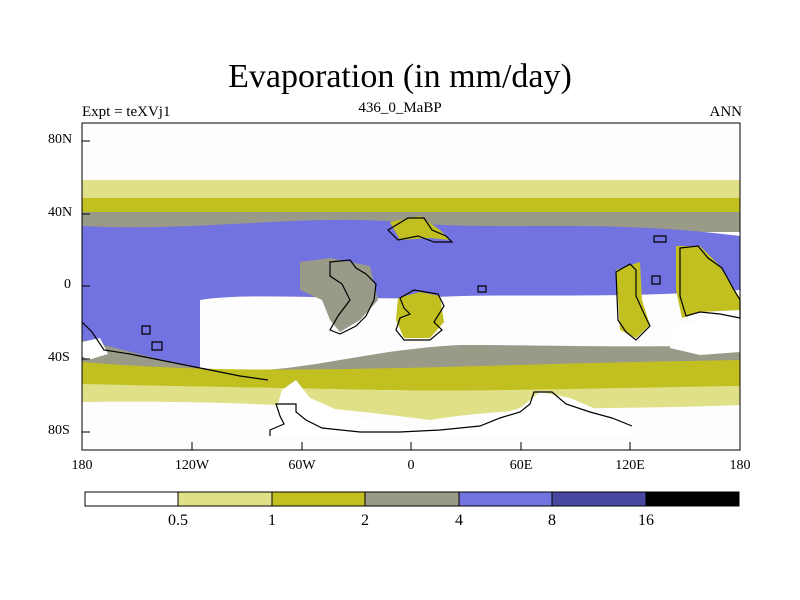 Image resolution: width=800 pixels, height=600 pixels. Describe the element at coordinates (175, 351) in the screenshot. I see `coastline-southwest` at that location.